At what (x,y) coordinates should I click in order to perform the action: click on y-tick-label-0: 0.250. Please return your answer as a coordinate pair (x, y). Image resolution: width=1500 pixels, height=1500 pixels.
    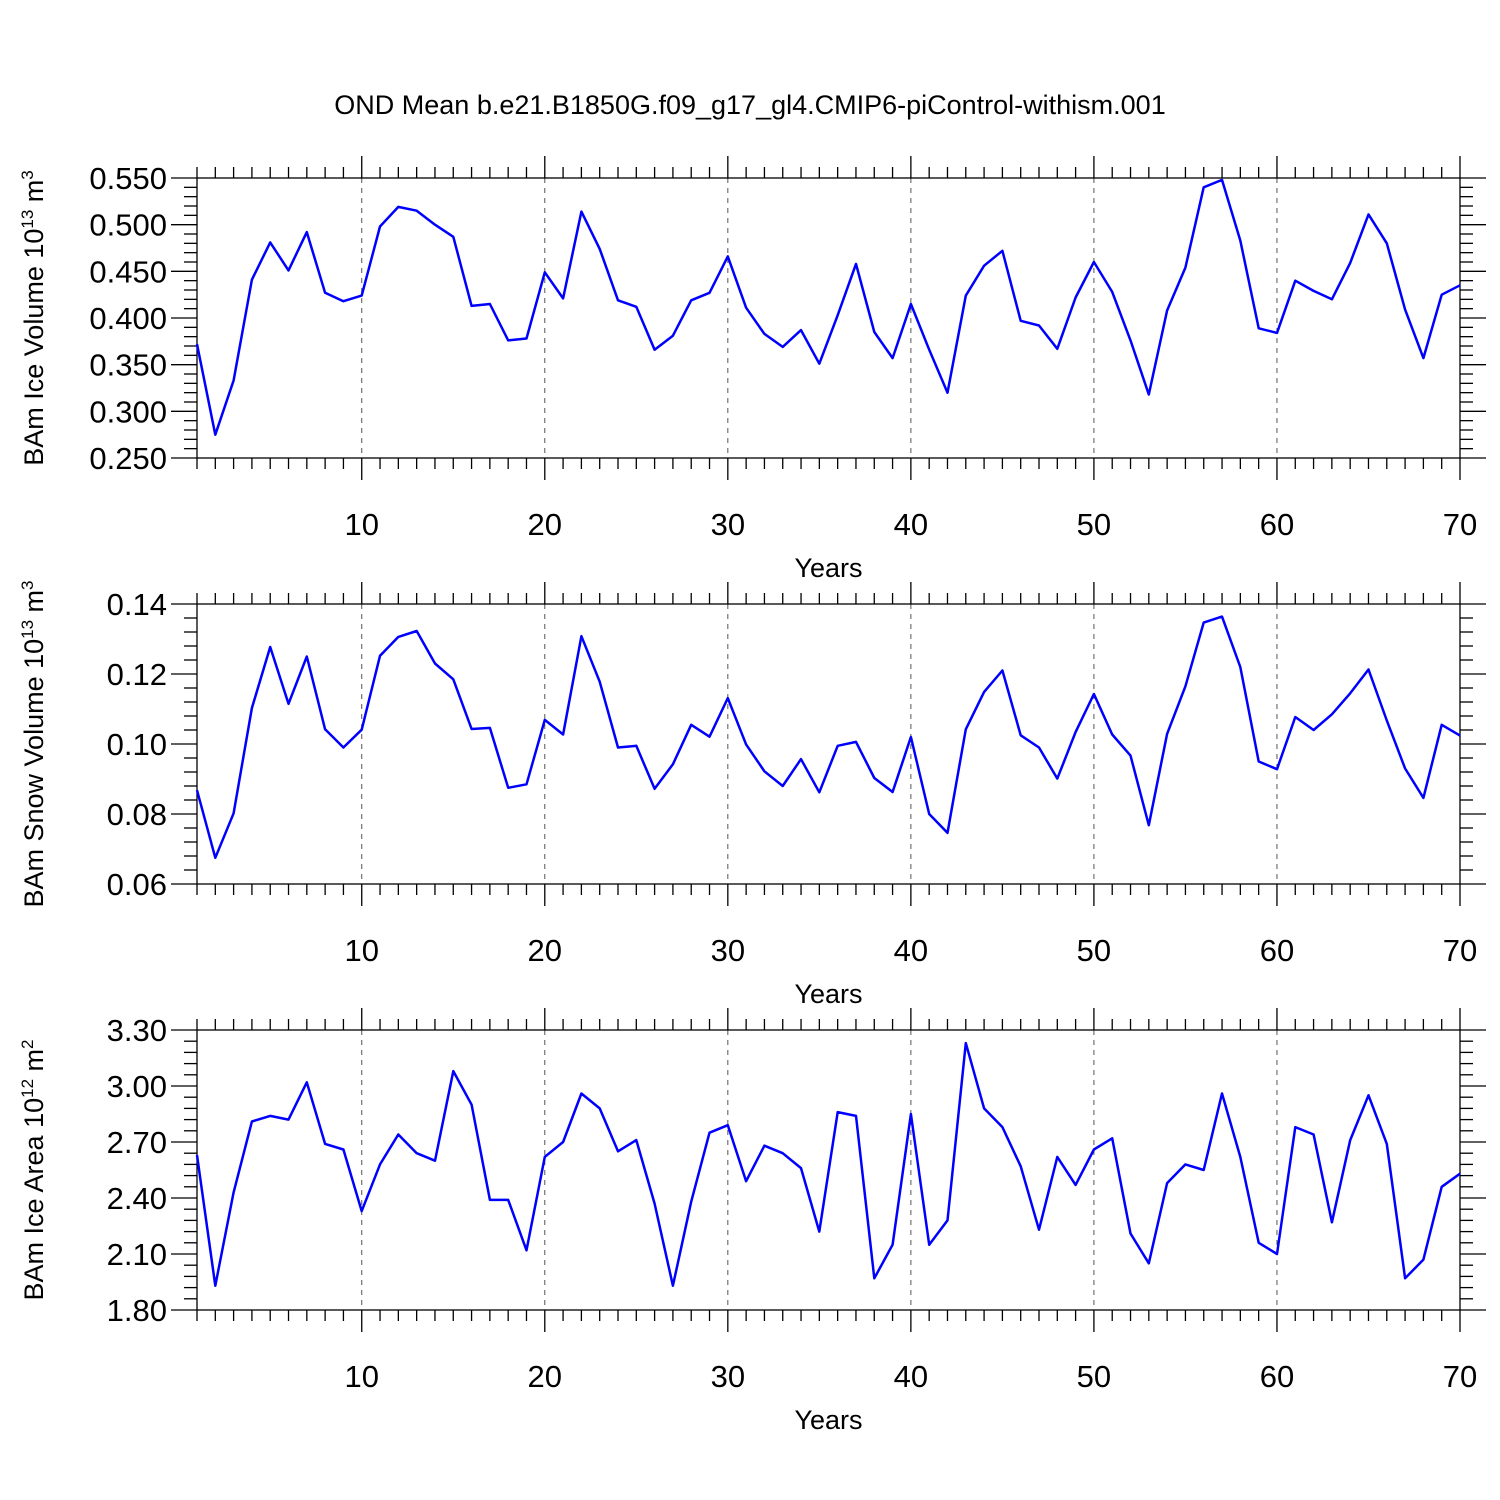
    Looking at the image, I should click on (128, 458).